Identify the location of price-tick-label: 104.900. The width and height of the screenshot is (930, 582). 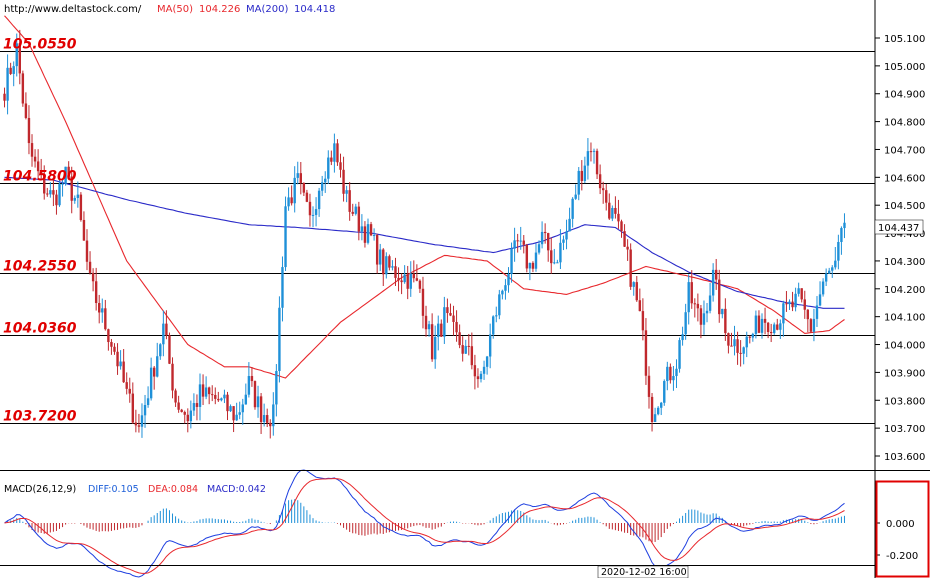
(904, 95).